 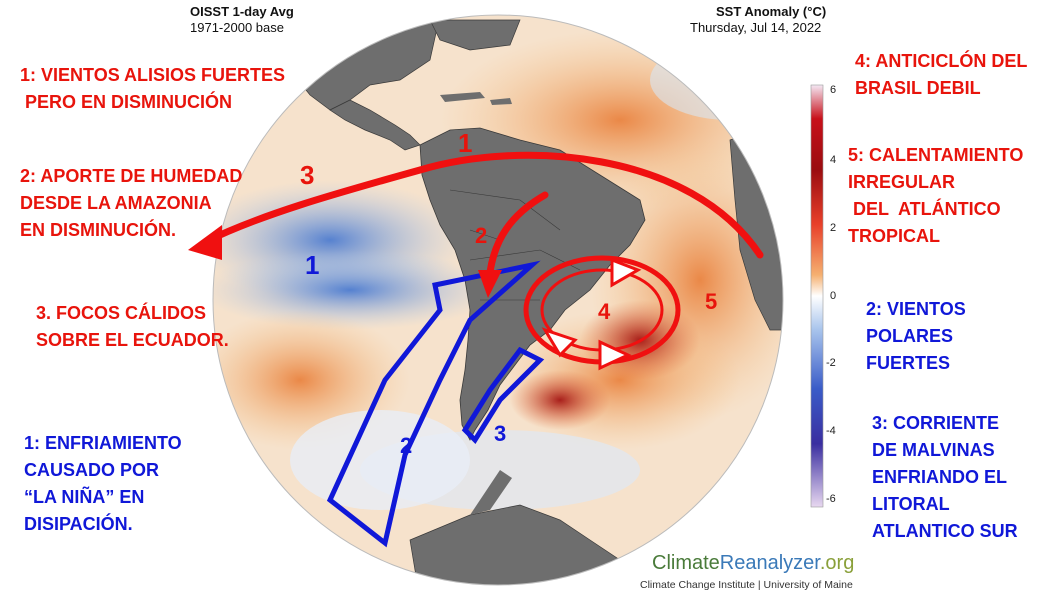 What do you see at coordinates (481, 235) in the screenshot?
I see `map-label-red-2: 2` at bounding box center [481, 235].